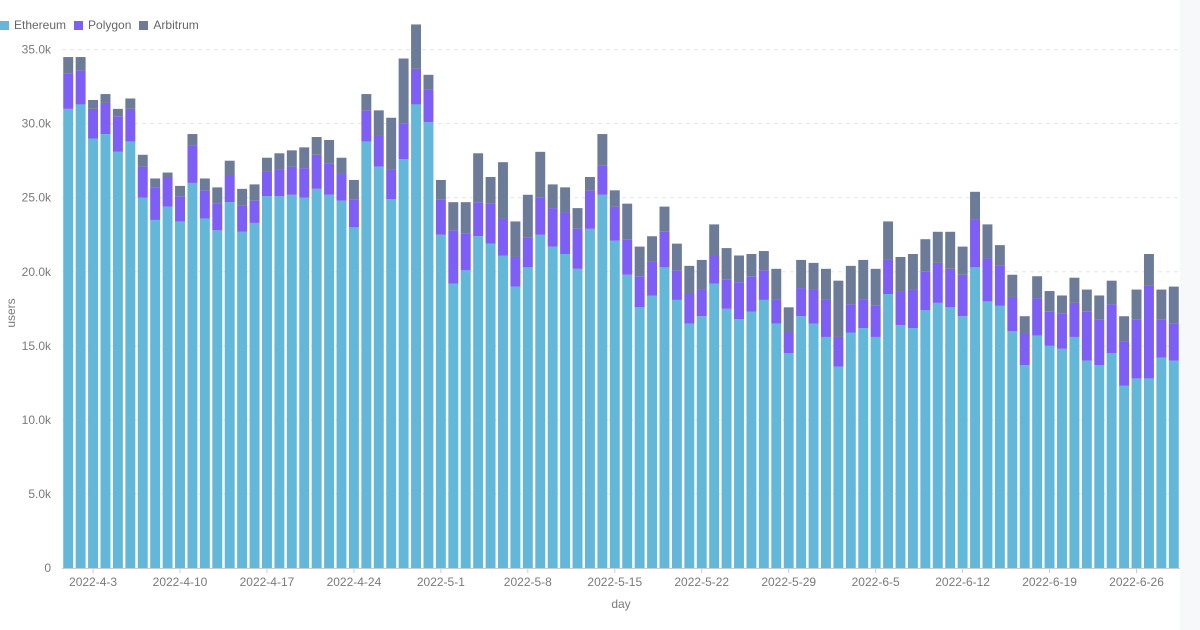 This screenshot has width=1200, height=630. Describe the element at coordinates (40, 494) in the screenshot. I see `y-tick-label: 5.0k` at that location.